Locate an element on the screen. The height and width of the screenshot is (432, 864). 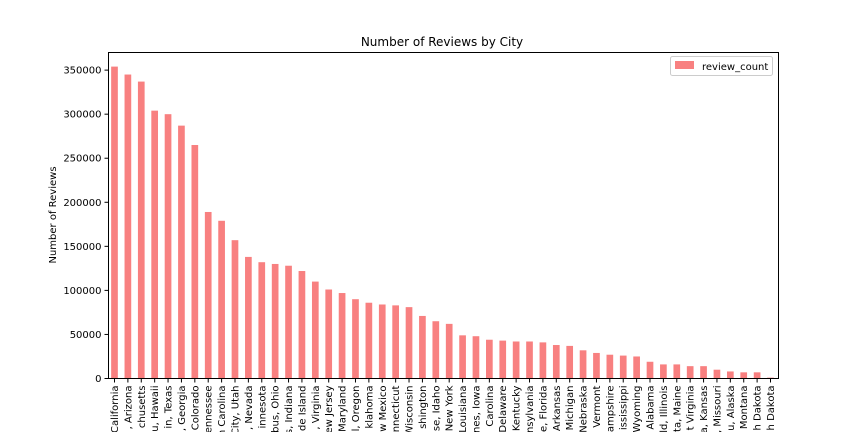
x-tick-label: u, Alaska is located at coordinates (731, 408).